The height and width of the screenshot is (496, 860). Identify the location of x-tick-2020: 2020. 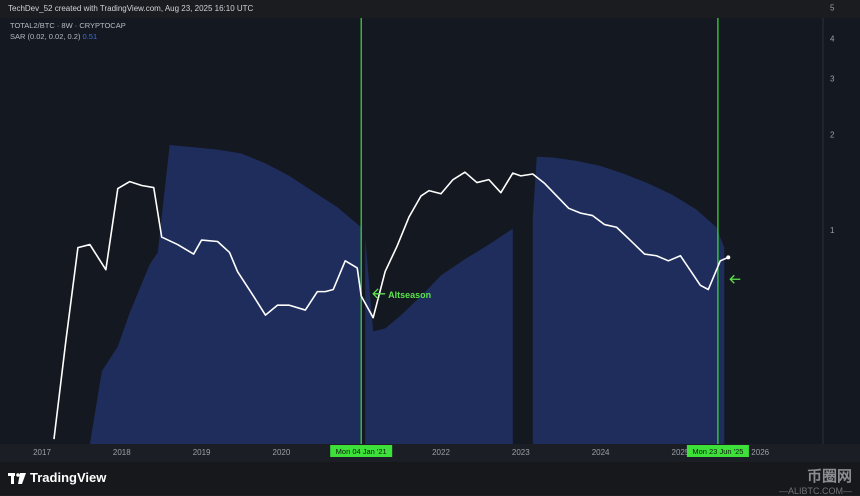
(282, 452).